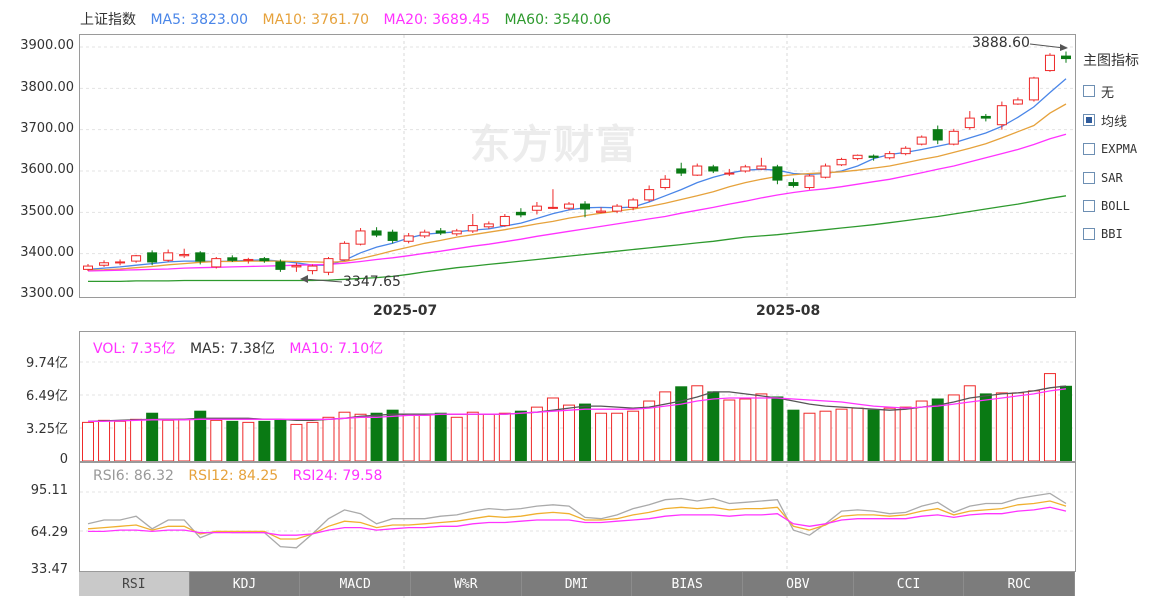 This screenshot has width=1168, height=600. I want to click on high-arrowhead, so click(1064, 47).